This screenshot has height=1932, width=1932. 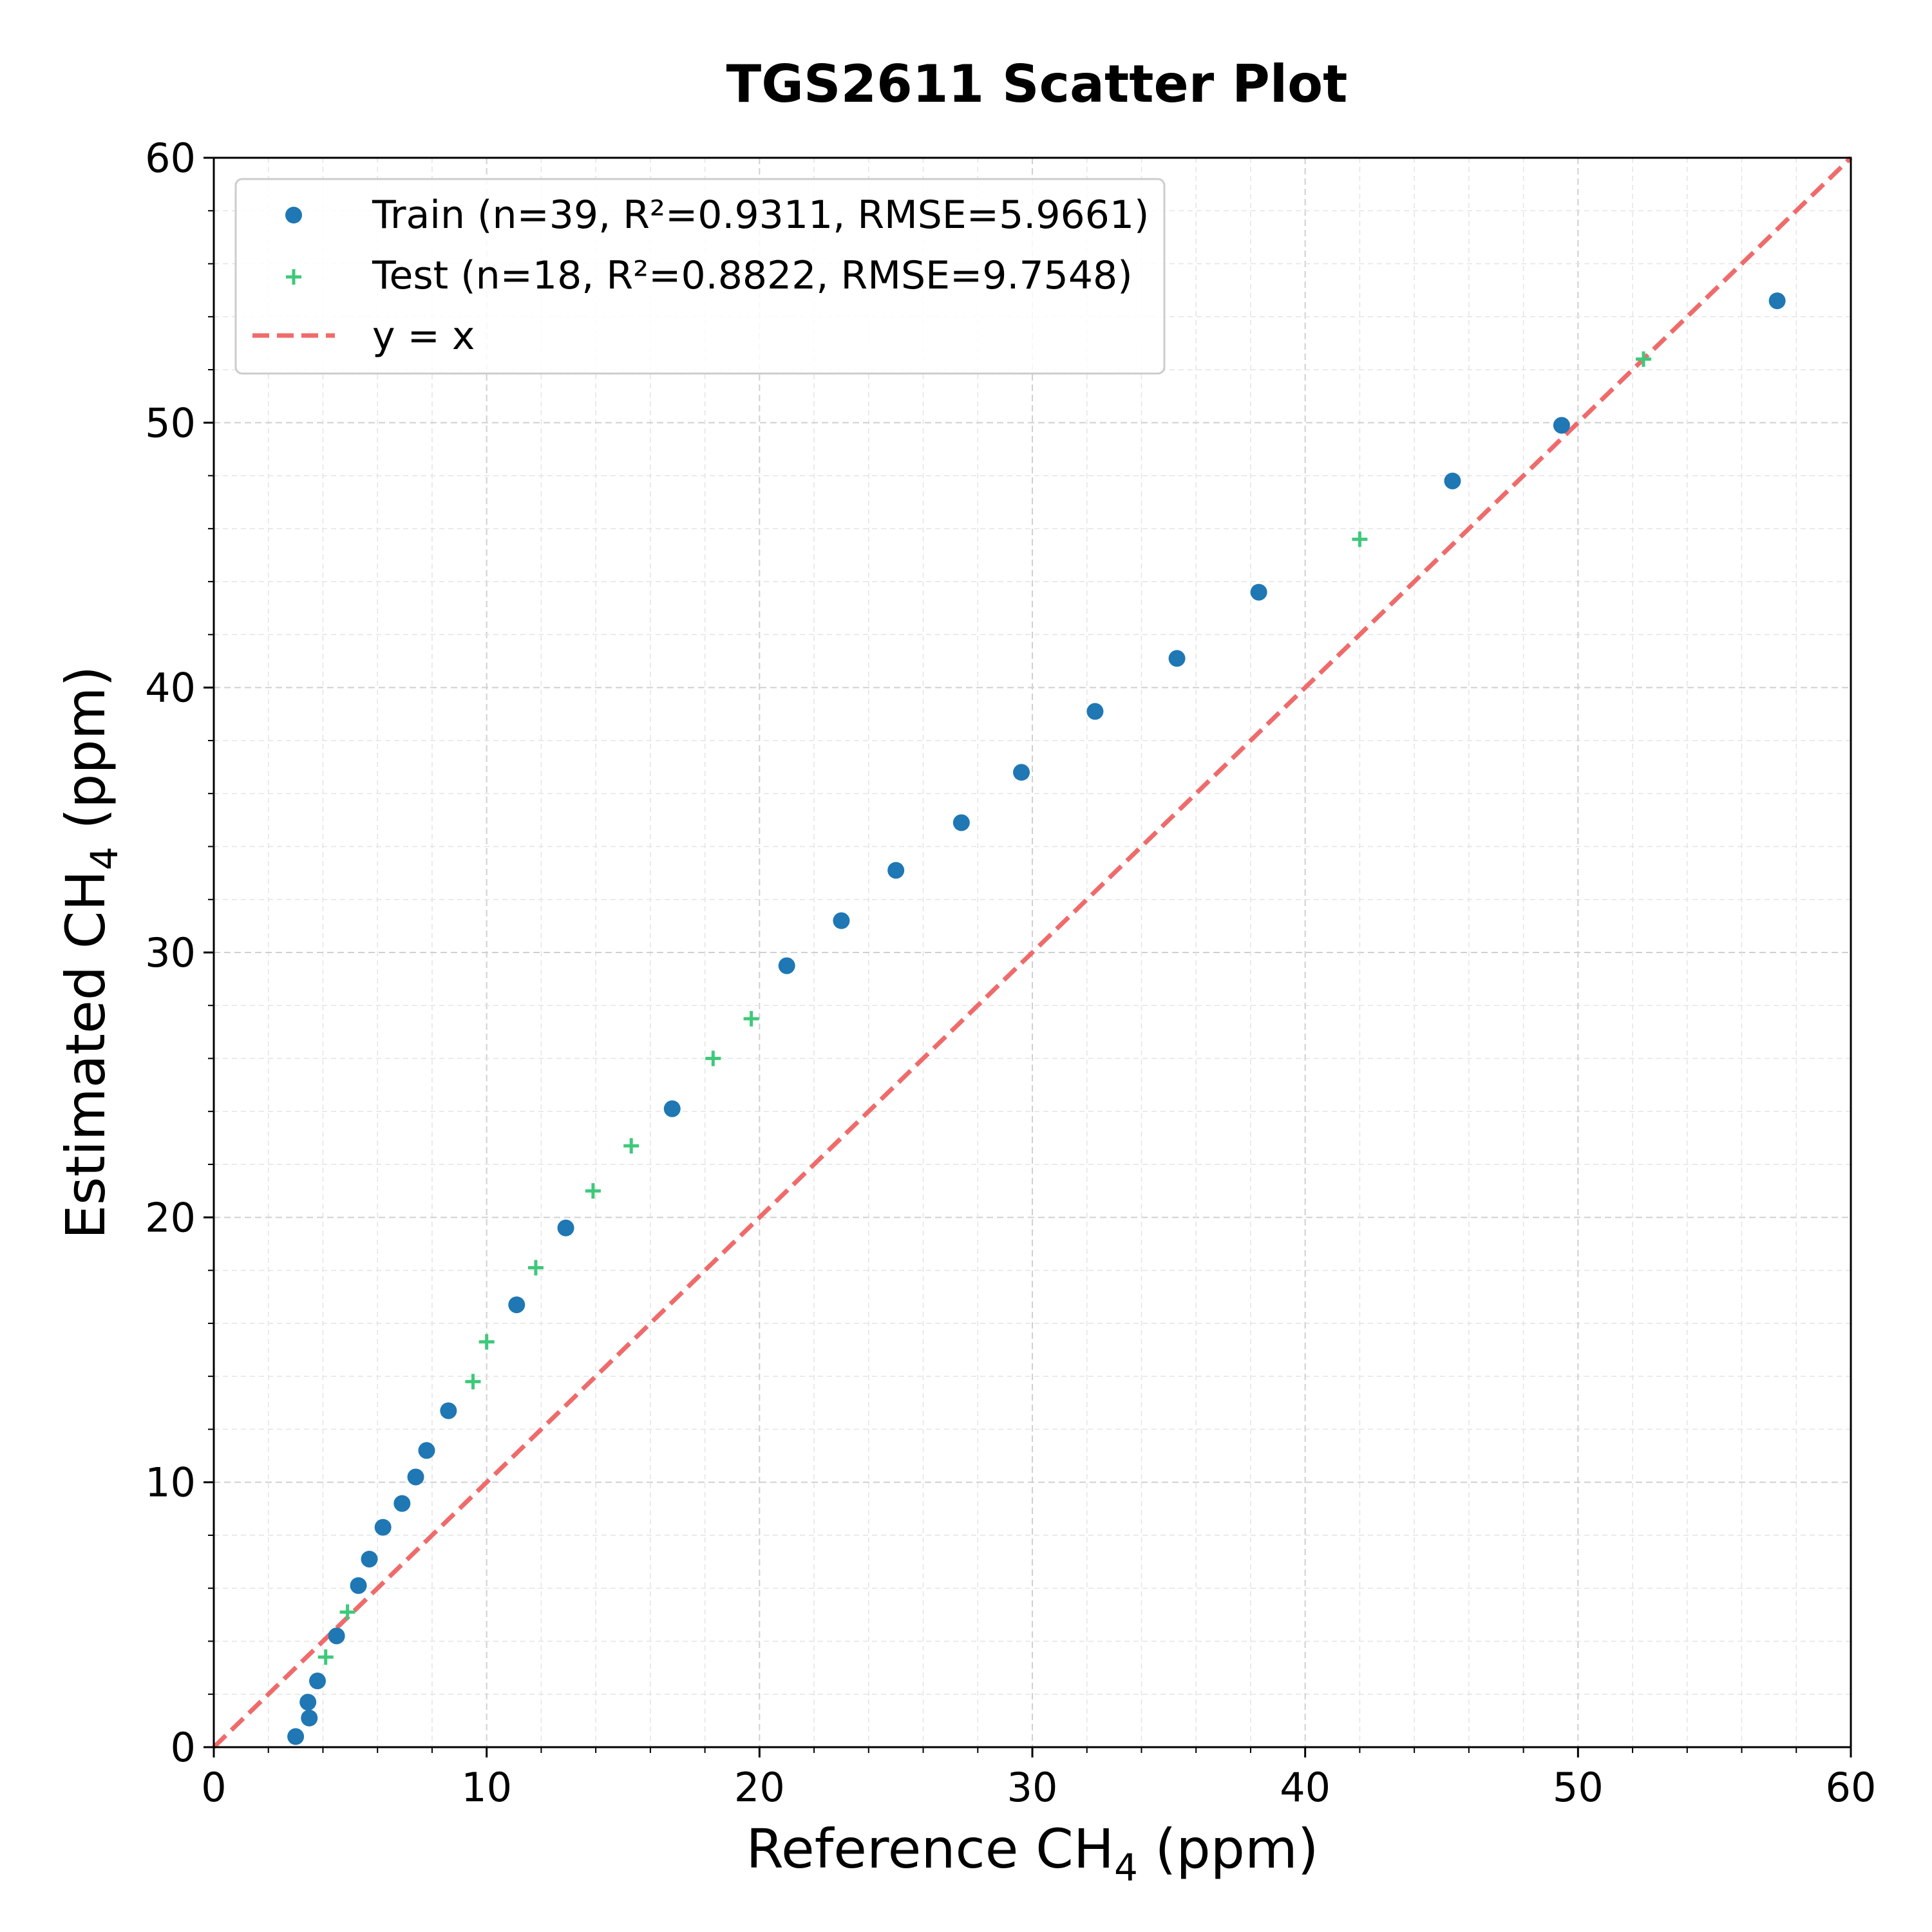 What do you see at coordinates (170, 1218) in the screenshot?
I see `y-tick-label: 20` at bounding box center [170, 1218].